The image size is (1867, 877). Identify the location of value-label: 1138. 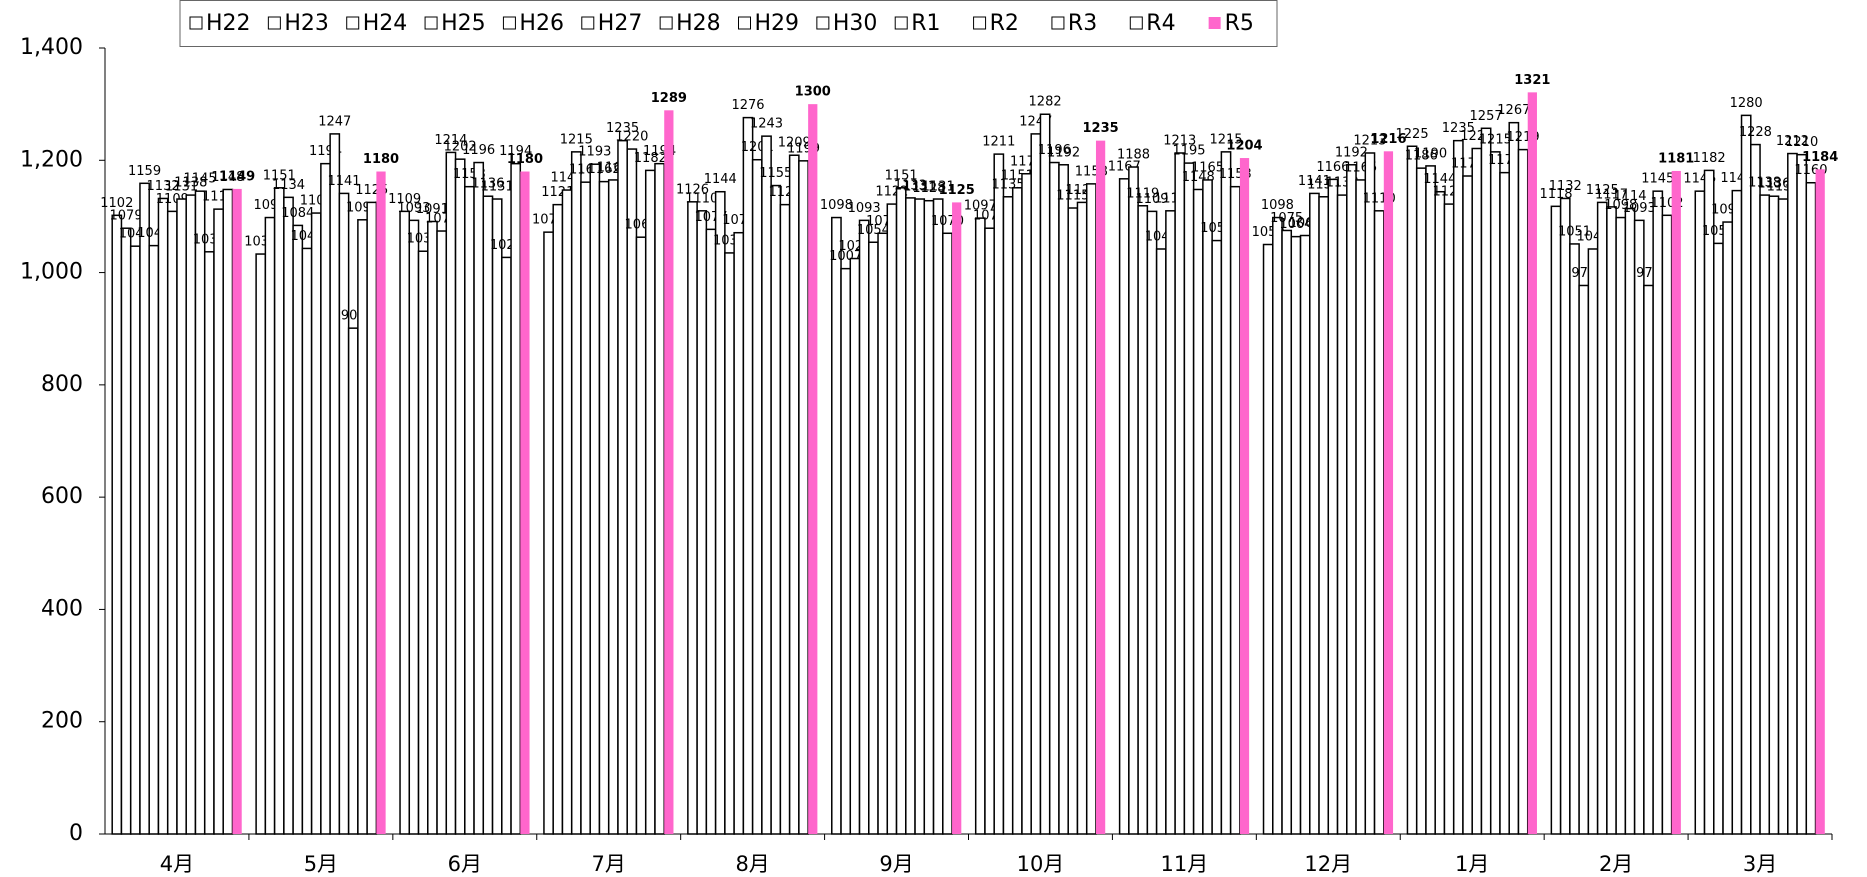
(1764, 183).